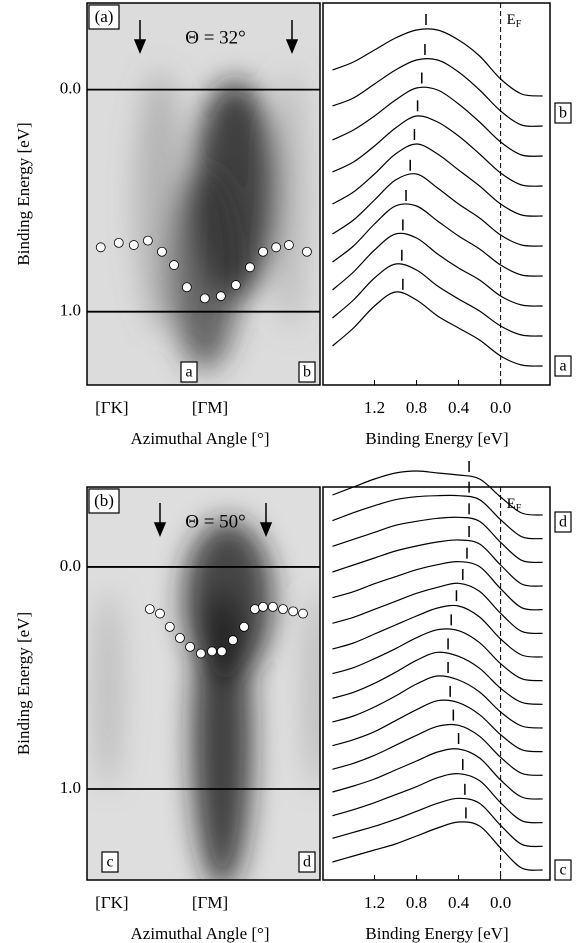 This screenshot has width=580, height=943. I want to click on annotation: d, so click(307, 862).